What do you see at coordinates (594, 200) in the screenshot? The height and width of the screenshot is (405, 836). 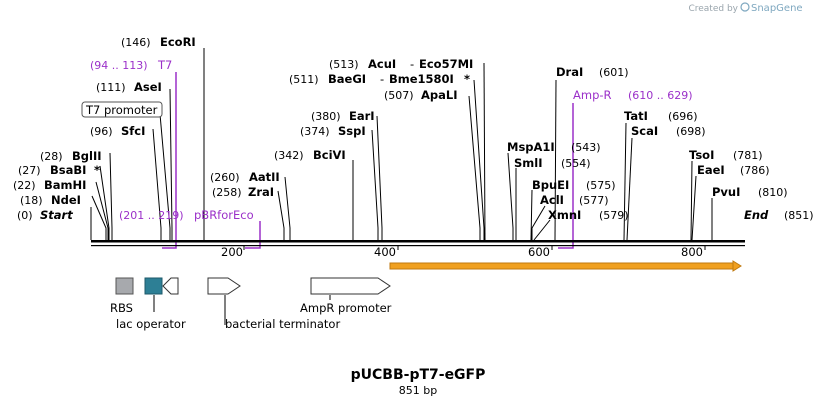 I see `acli-pos: (577)` at bounding box center [594, 200].